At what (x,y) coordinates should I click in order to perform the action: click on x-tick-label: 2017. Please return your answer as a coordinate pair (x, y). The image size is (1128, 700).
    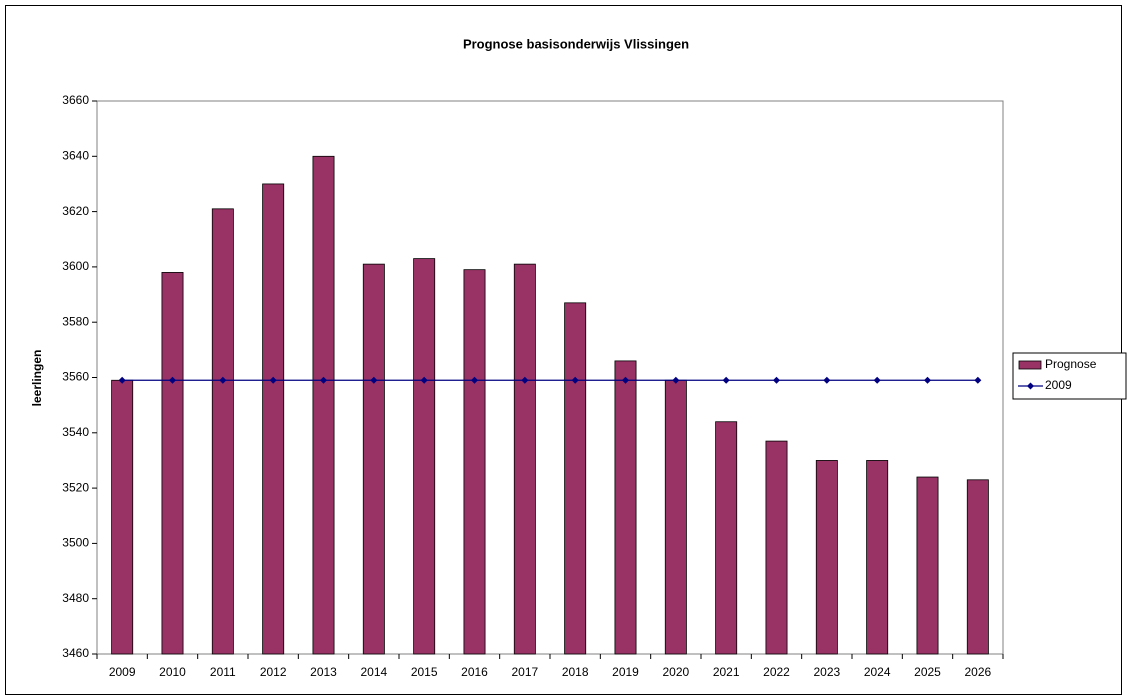
    Looking at the image, I should click on (524, 672).